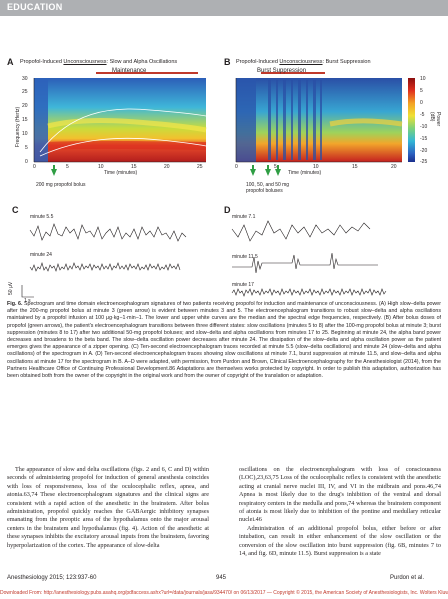  Describe the element at coordinates (10, 62) in the screenshot. I see `panel-a-letter: A` at that location.